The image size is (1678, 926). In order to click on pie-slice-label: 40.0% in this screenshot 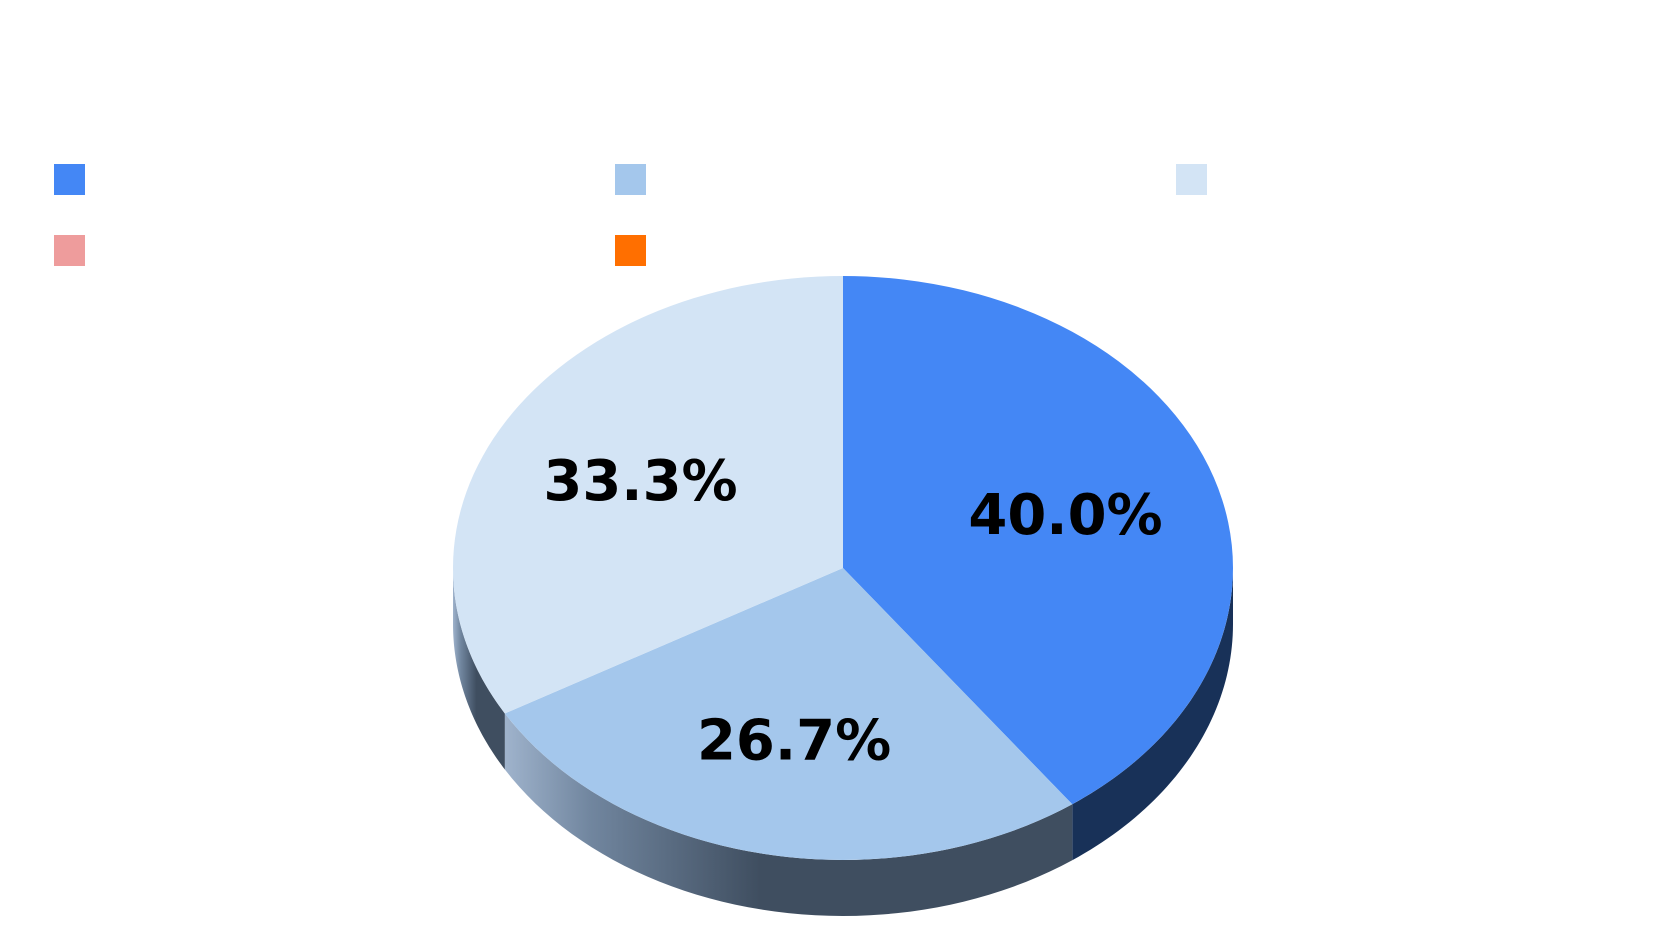, I will do `click(1065, 515)`.